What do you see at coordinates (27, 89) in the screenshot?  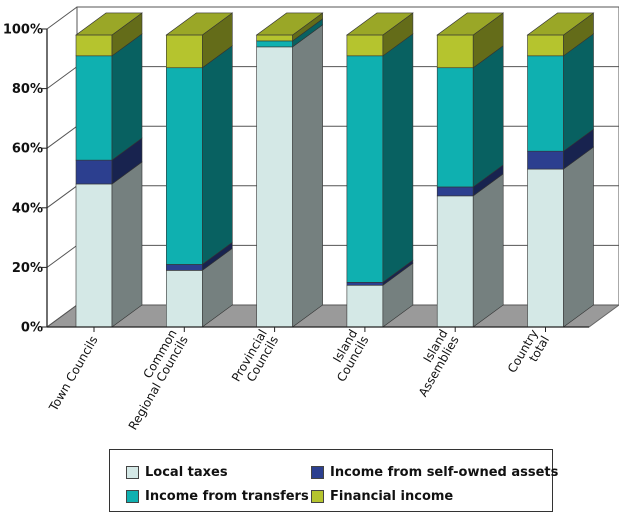 I see `y-tick-label: 80%` at bounding box center [27, 89].